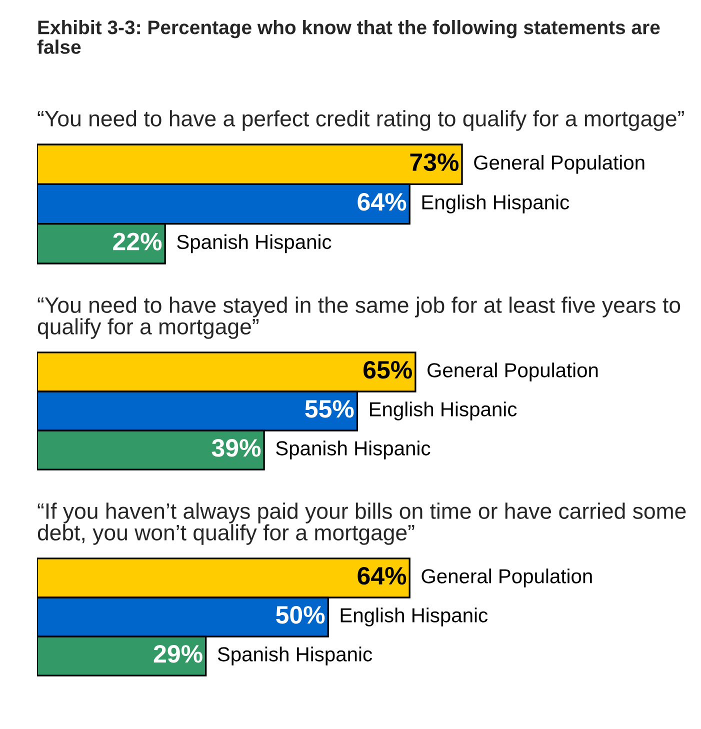  I want to click on data-label: 39%, so click(236, 448).